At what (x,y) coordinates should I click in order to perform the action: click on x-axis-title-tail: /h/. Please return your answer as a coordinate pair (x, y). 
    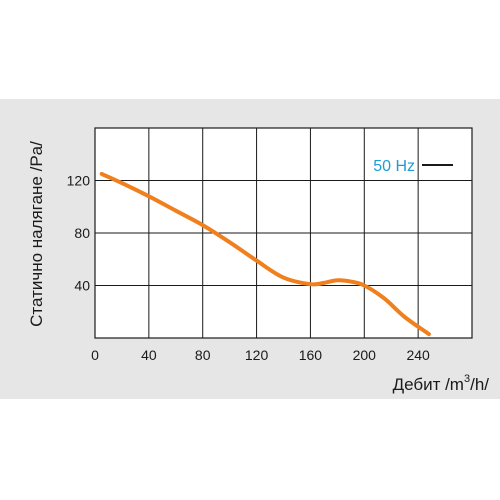
    Looking at the image, I should click on (479, 384).